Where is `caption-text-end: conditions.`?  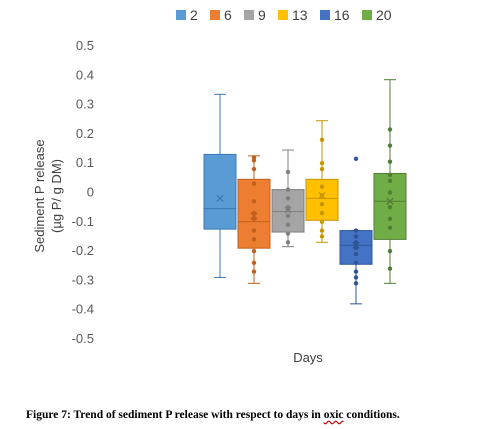 caption-text-end: conditions. is located at coordinates (371, 415).